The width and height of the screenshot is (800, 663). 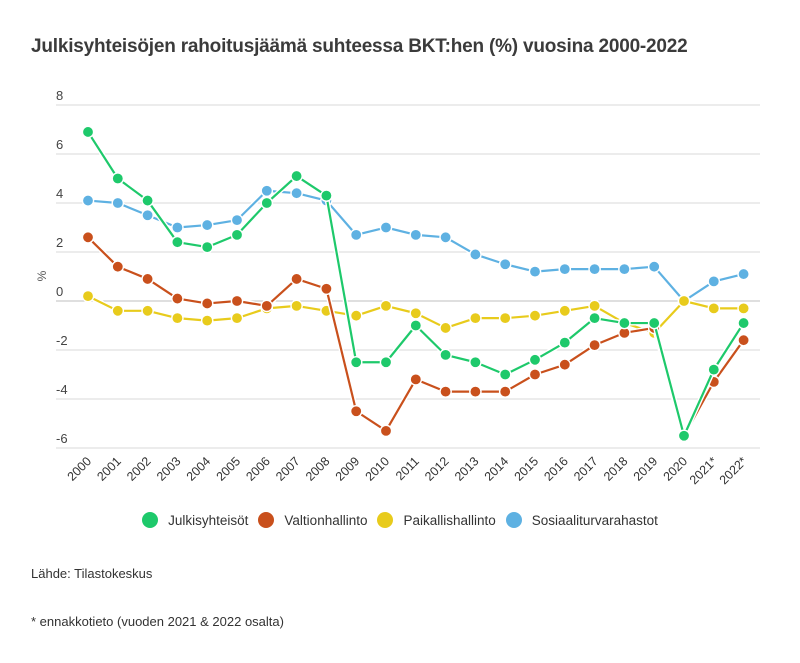 What do you see at coordinates (556, 469) in the screenshot?
I see `x-tick-label: 2016` at bounding box center [556, 469].